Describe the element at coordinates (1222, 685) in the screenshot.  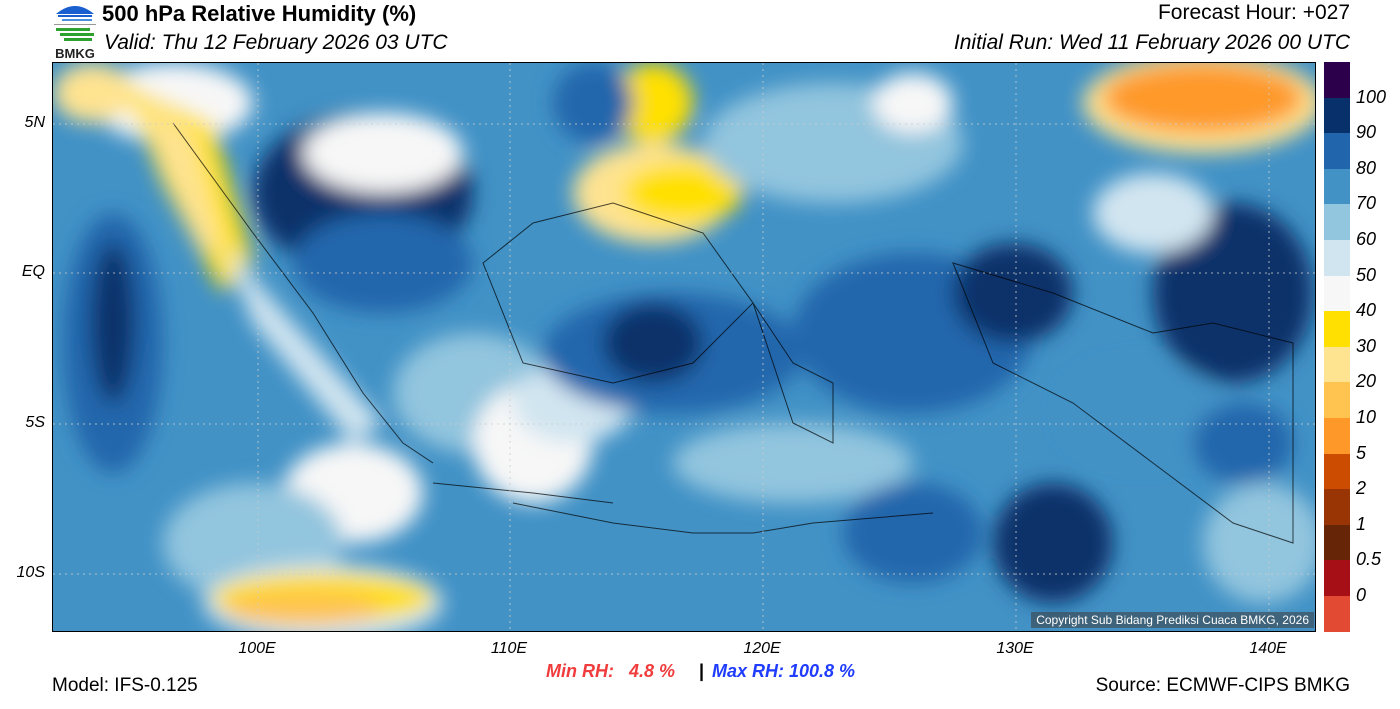
I see `source-label: Source: ECMWF-CIPS BMKG` at that location.